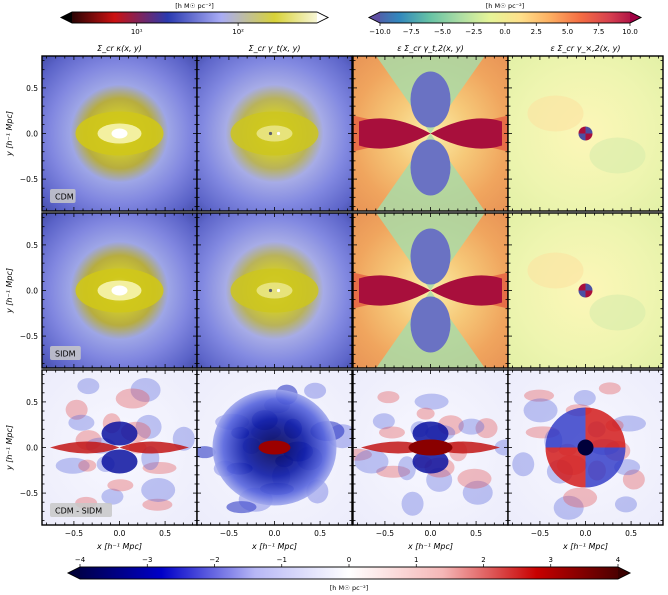 Image resolution: width=668 pixels, height=595 pixels. I want to click on difference-center, so click(585, 447).